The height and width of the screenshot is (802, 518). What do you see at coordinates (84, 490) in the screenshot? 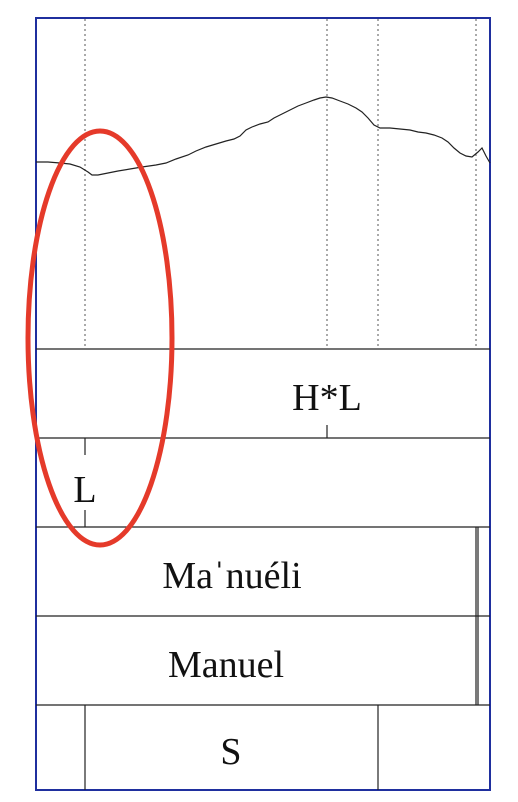
I see `tone-label-l: L` at bounding box center [84, 490].